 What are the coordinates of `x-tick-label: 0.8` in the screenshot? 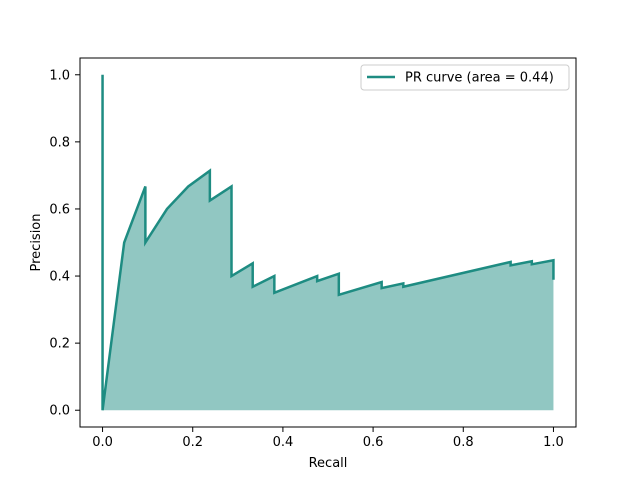 It's located at (463, 442).